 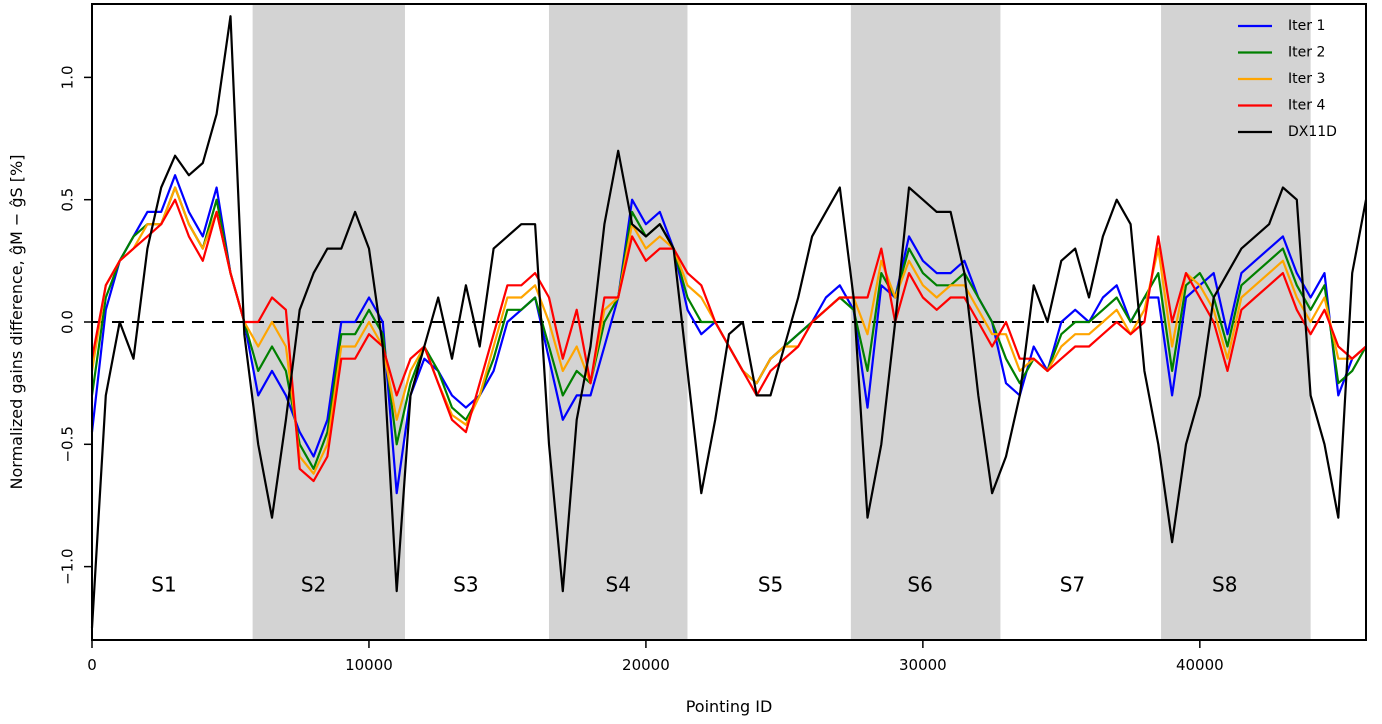 What do you see at coordinates (68, 322) in the screenshot?
I see `y-tick-label: 0.0` at bounding box center [68, 322].